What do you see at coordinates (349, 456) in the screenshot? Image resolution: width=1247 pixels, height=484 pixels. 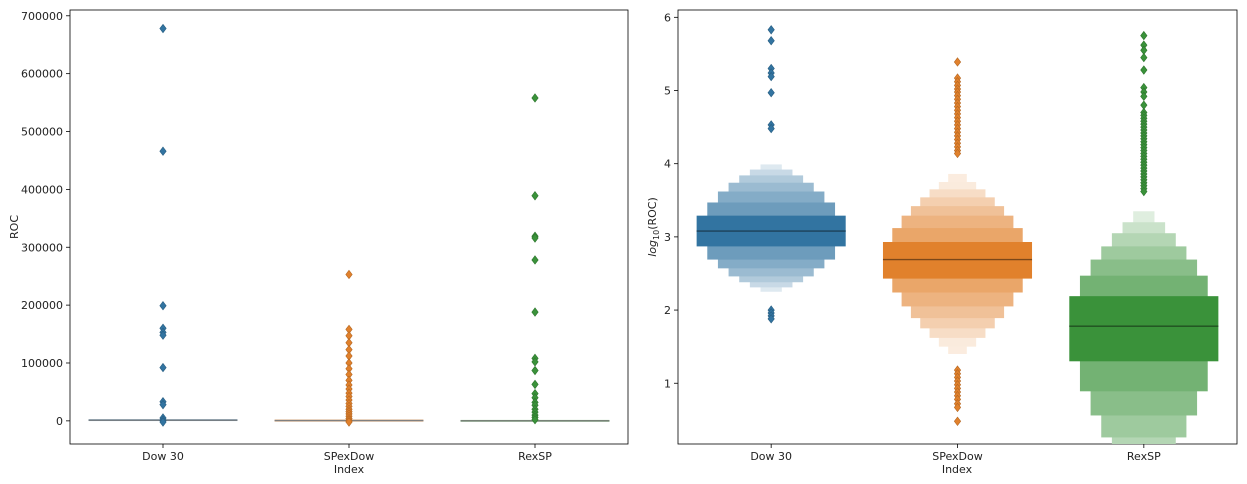 I see `left-x-tick-label-1: SPexDow` at bounding box center [349, 456].